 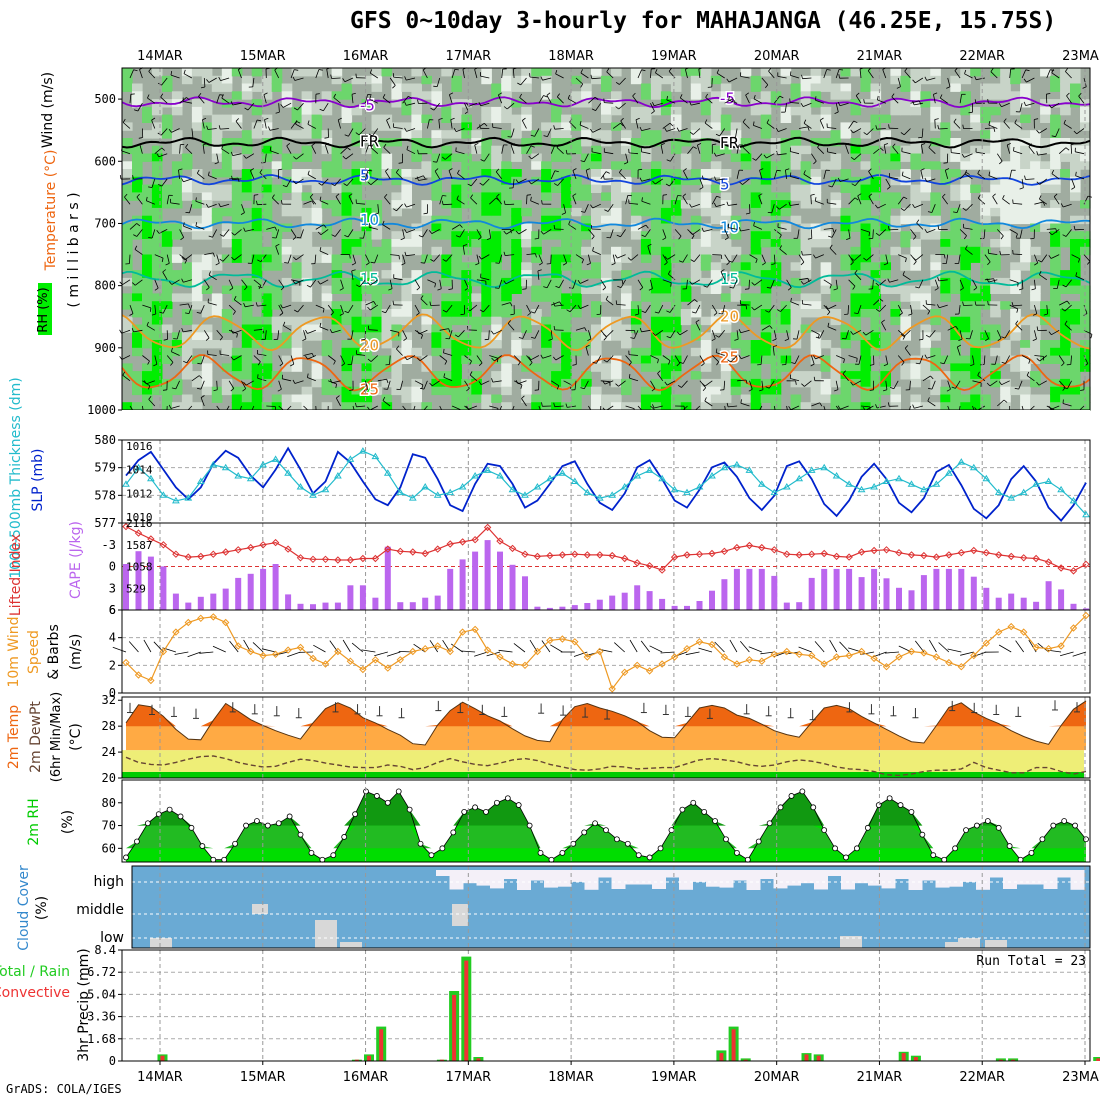 What do you see at coordinates (468, 56) in the screenshot?
I see `date-label-top: 17MAR` at bounding box center [468, 56].